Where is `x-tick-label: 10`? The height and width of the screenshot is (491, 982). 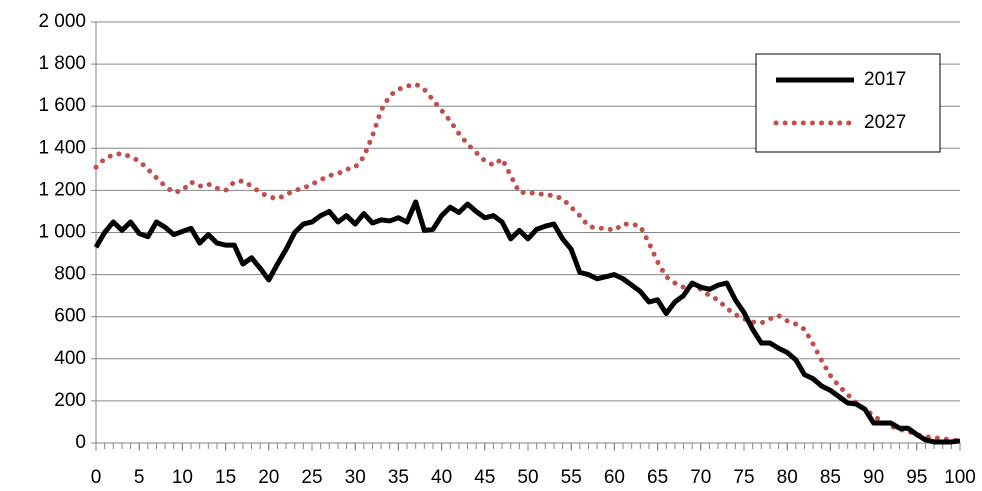 x-tick-label: 10 is located at coordinates (182, 477).